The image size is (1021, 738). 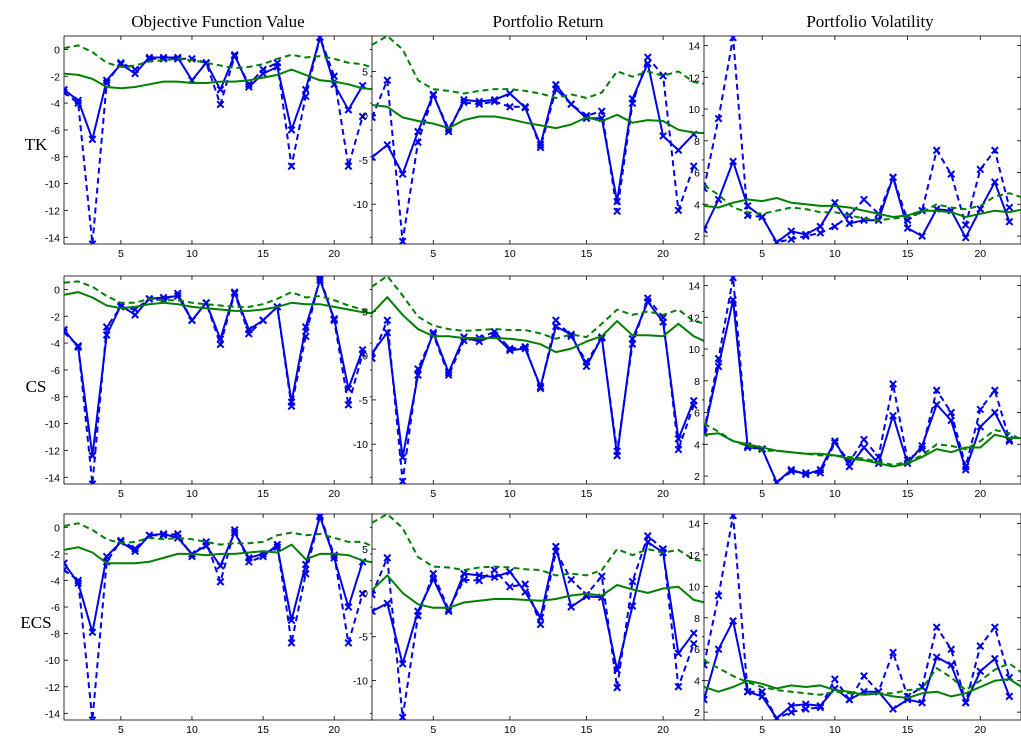 What do you see at coordinates (55, 131) in the screenshot?
I see `y-tick-label: -6` at bounding box center [55, 131].